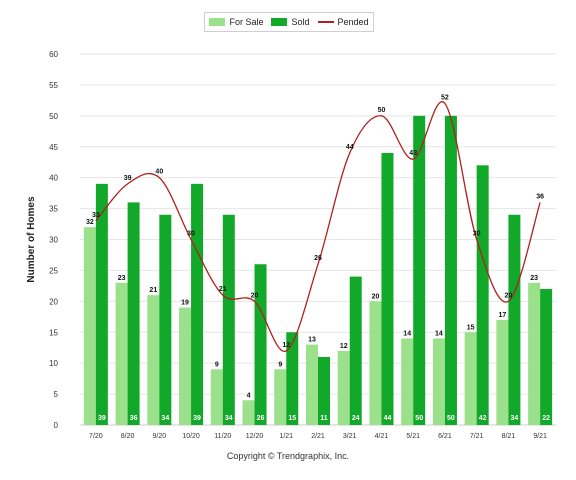 This screenshot has width=576, height=480. I want to click on y-tick-label: 55, so click(53, 85).